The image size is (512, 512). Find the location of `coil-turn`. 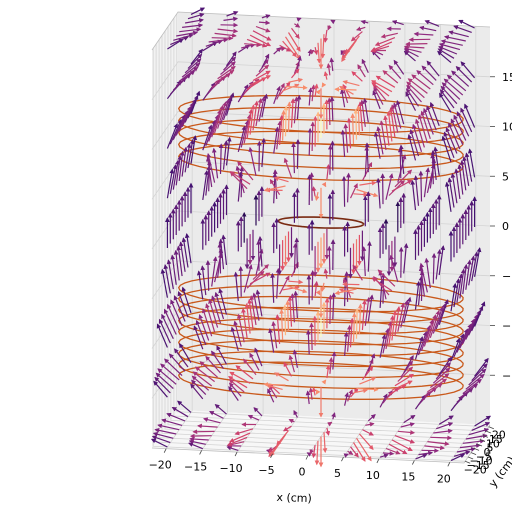

coil-turn is located at coordinates (320, 304).